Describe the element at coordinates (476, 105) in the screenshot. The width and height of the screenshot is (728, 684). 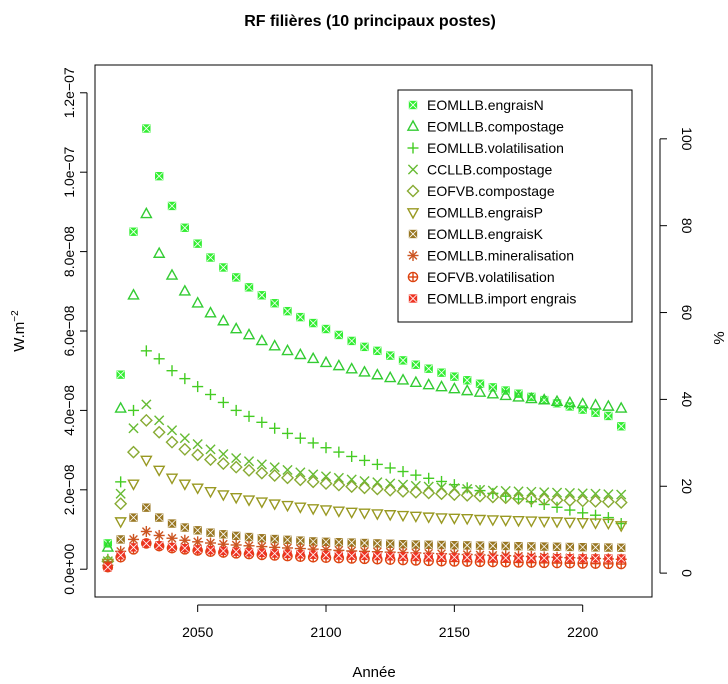
I see `legend-item: EOMLLB.engraisN` at that location.